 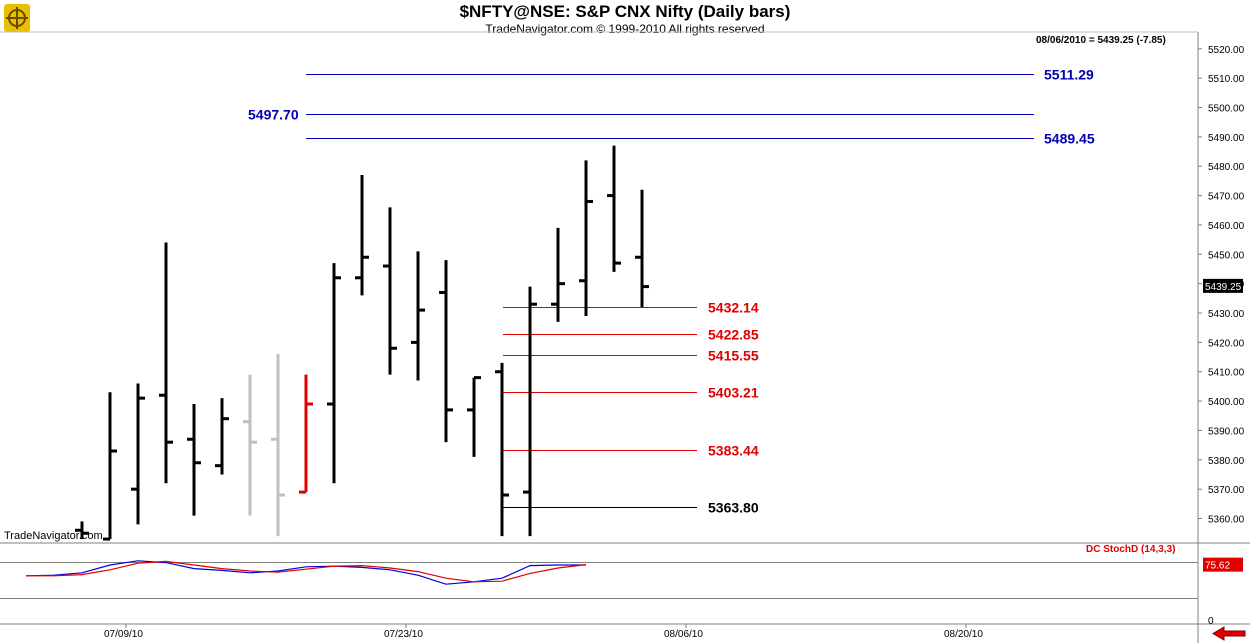 I want to click on level-label: 5497.70, so click(x=273, y=115).